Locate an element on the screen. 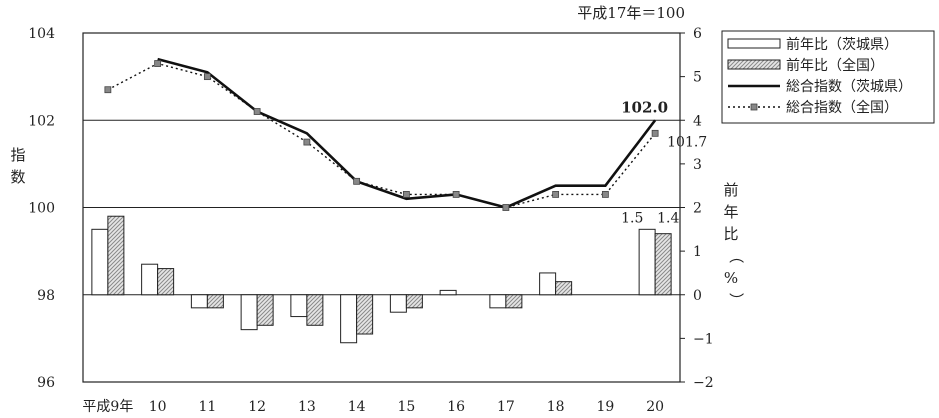 This screenshot has width=939, height=418. right-tick-label: 0 is located at coordinates (697, 296).